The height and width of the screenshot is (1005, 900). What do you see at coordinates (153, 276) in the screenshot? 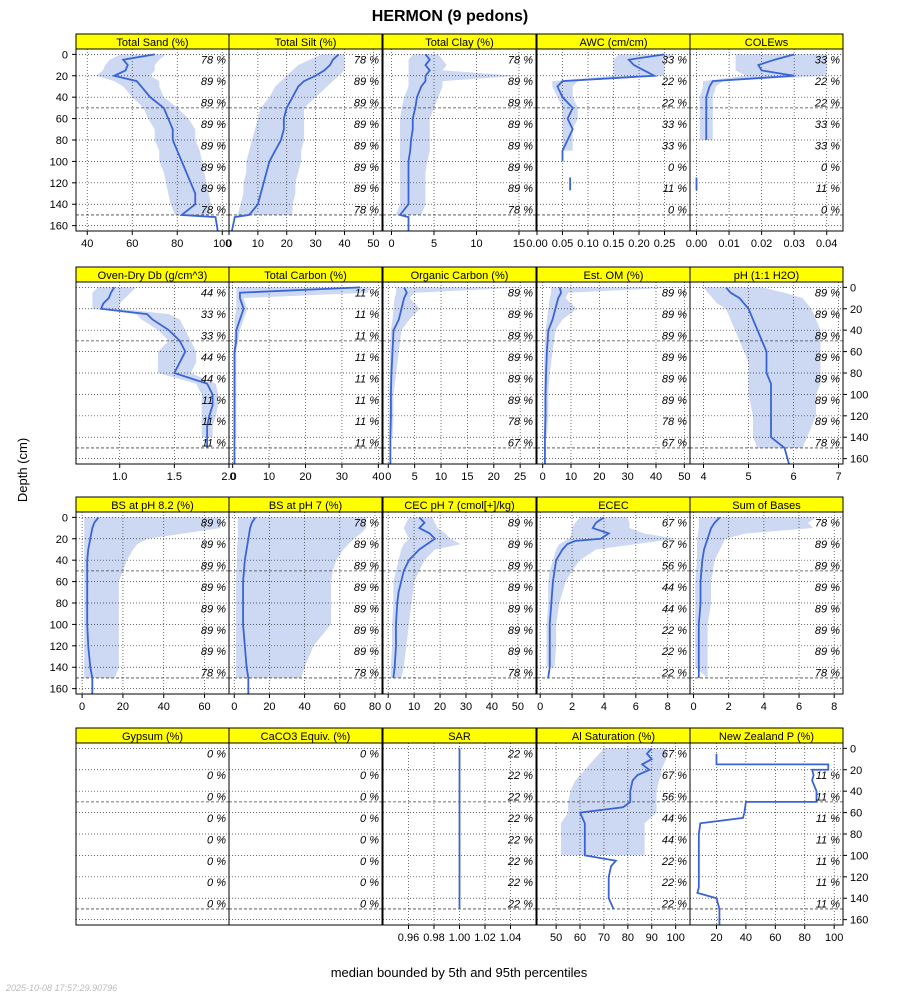
I see `panel-strip-label: Oven-Dry Db (g/cm^3)` at bounding box center [153, 276].